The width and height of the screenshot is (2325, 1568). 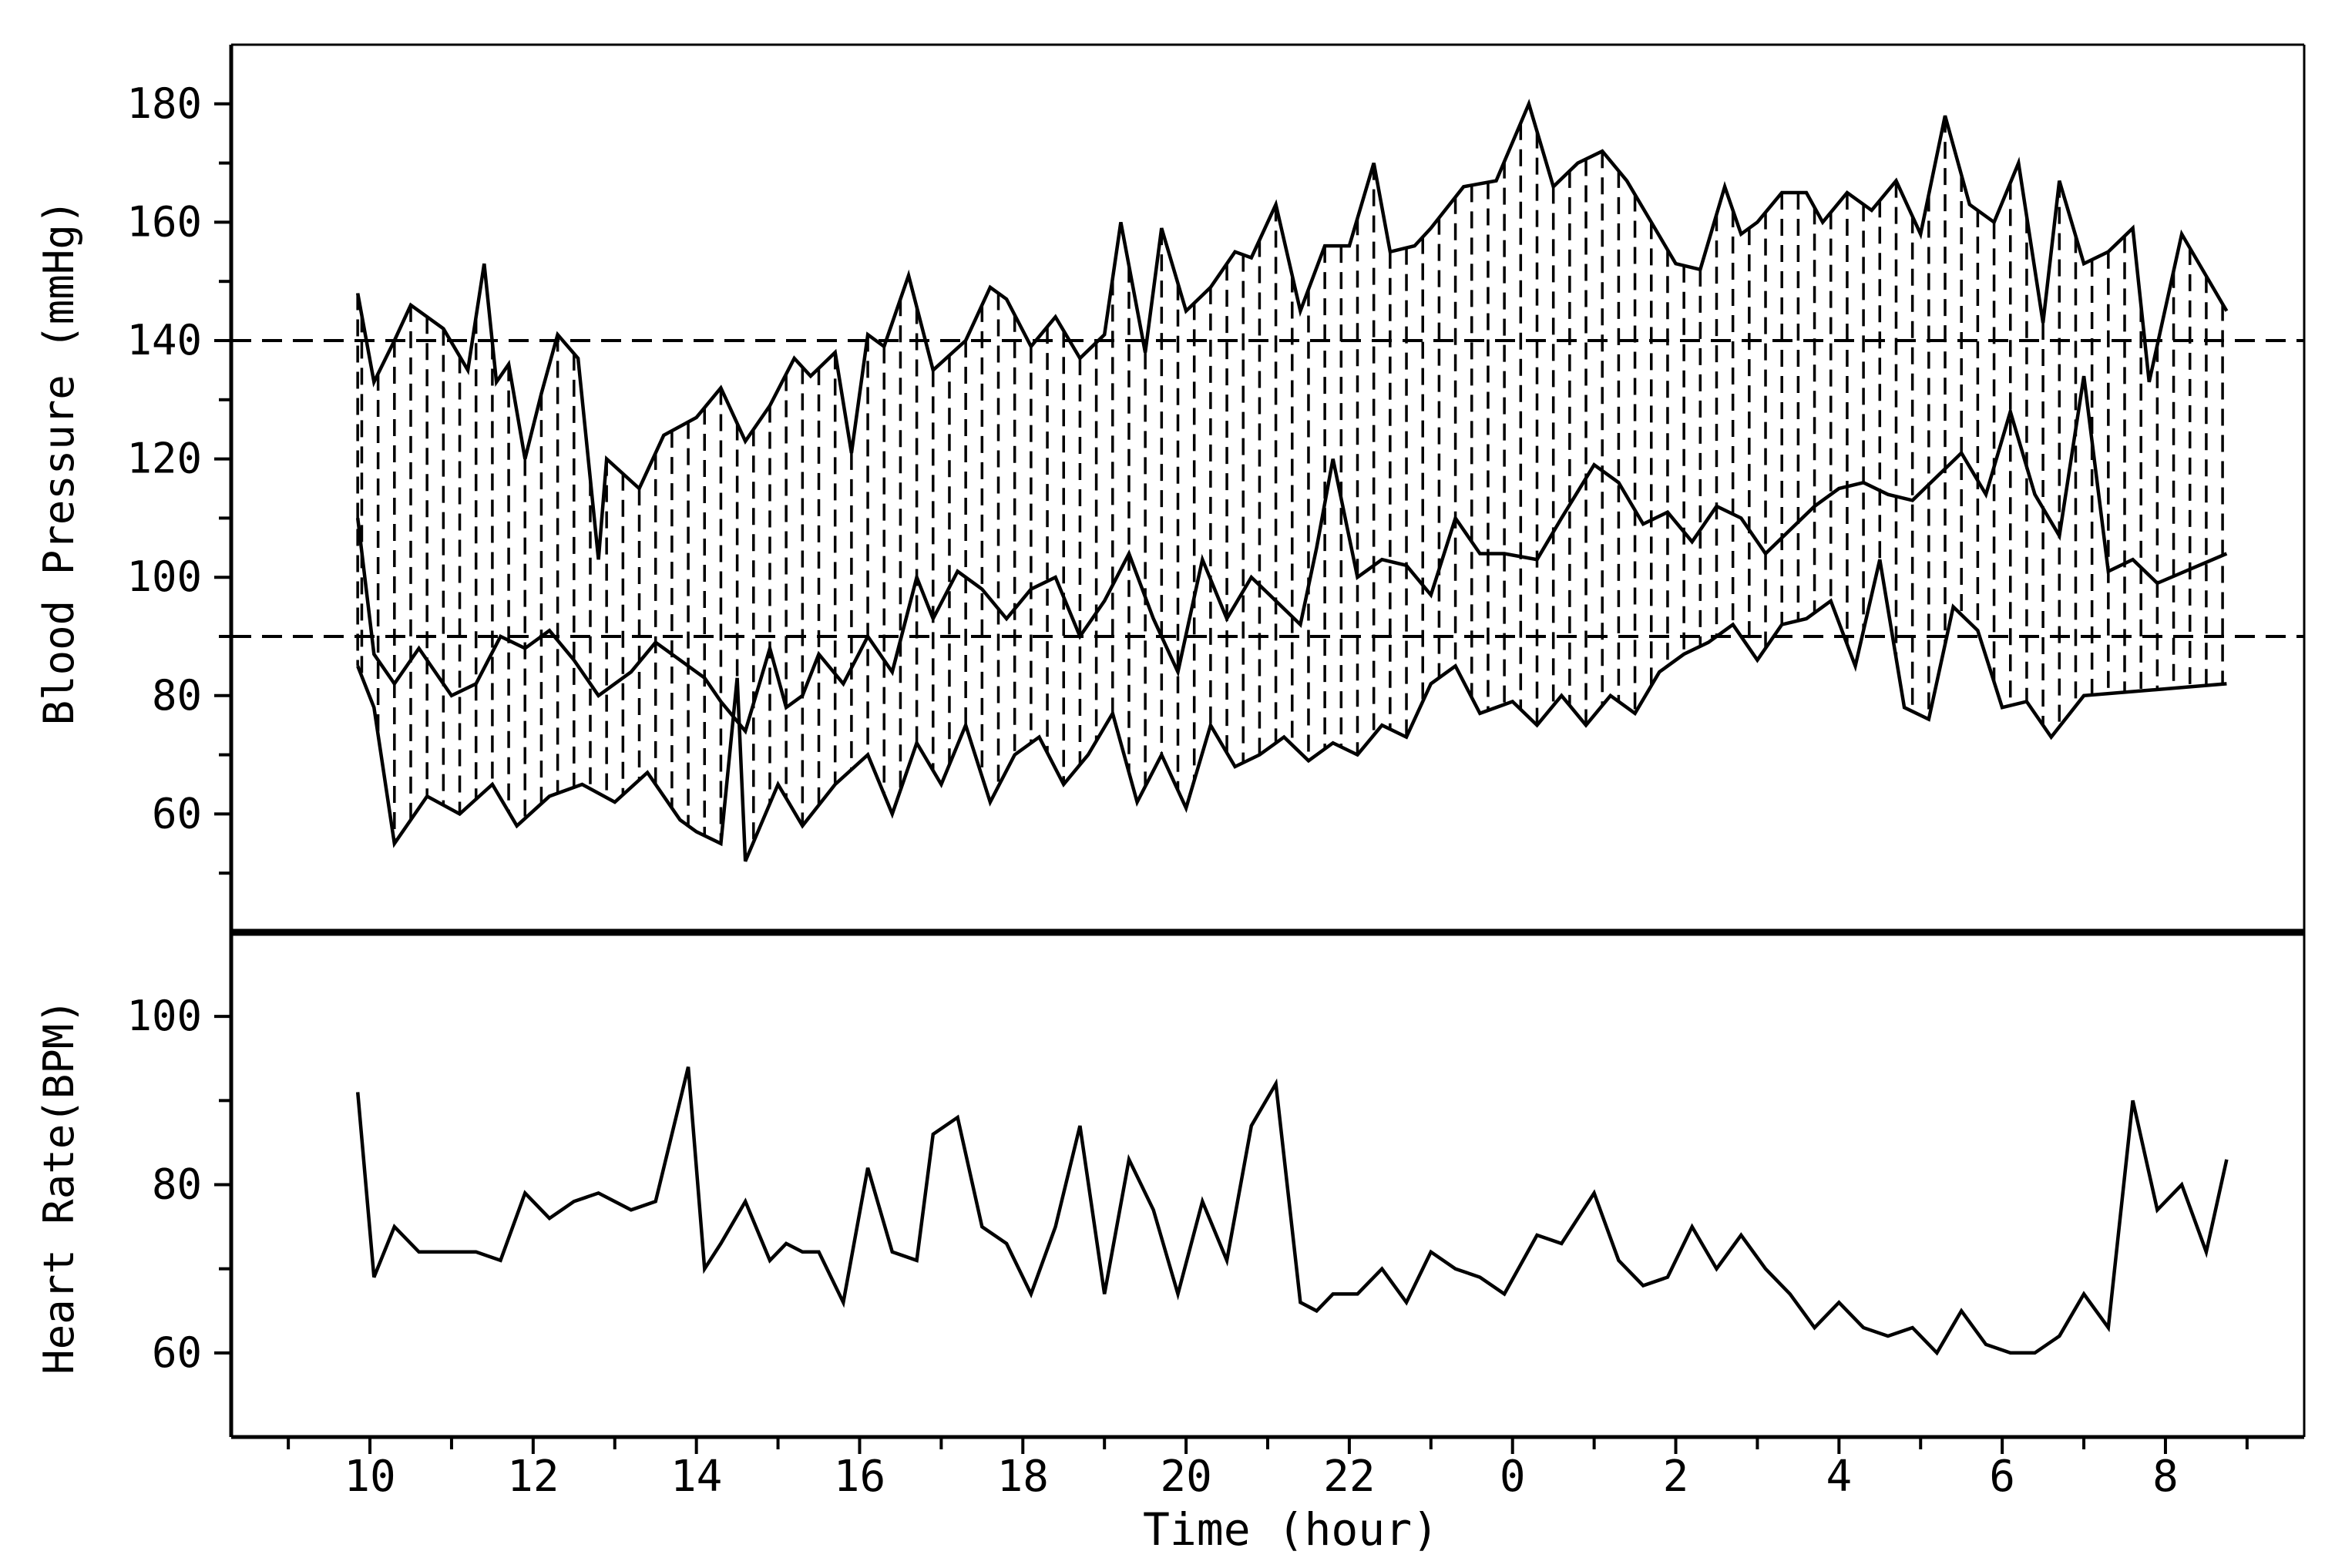 What do you see at coordinates (177, 1352) in the screenshot?
I see `hr-tick-label: 60` at bounding box center [177, 1352].